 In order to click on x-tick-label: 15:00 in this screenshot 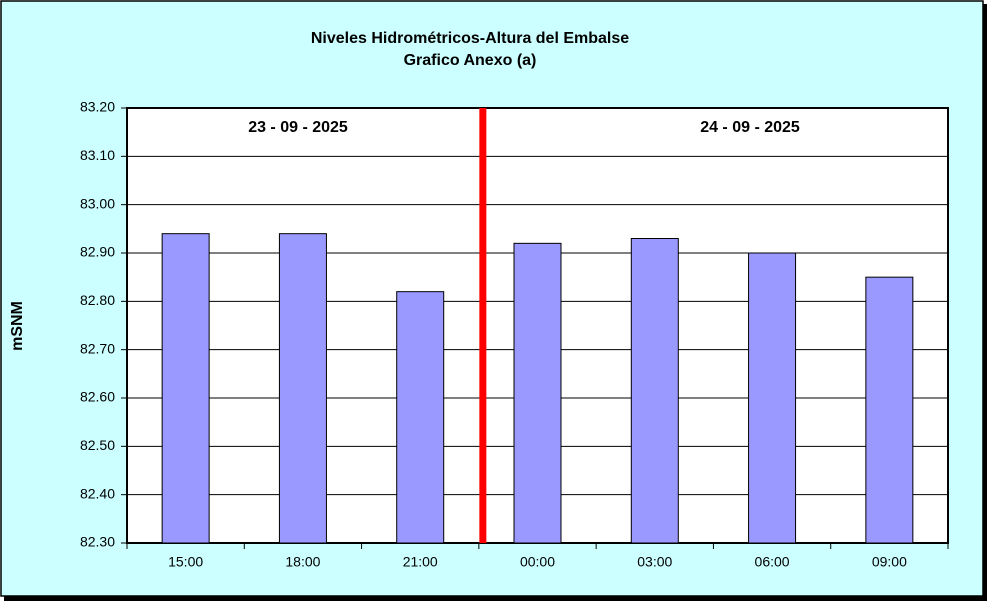, I will do `click(185, 562)`.